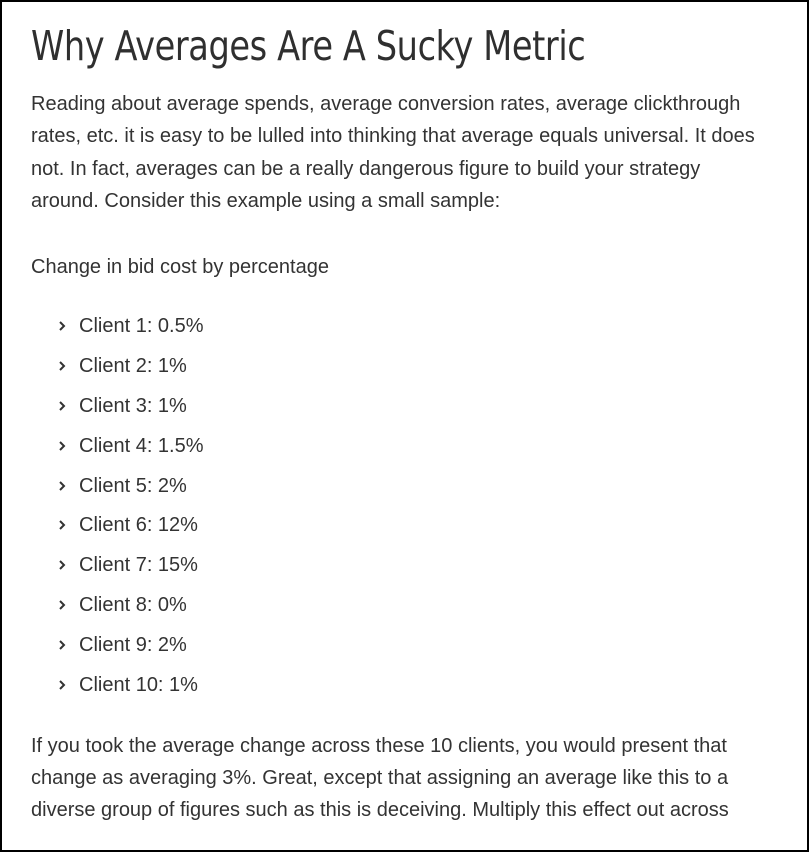  I want to click on list-item: Client 9: 2%, so click(419, 645).